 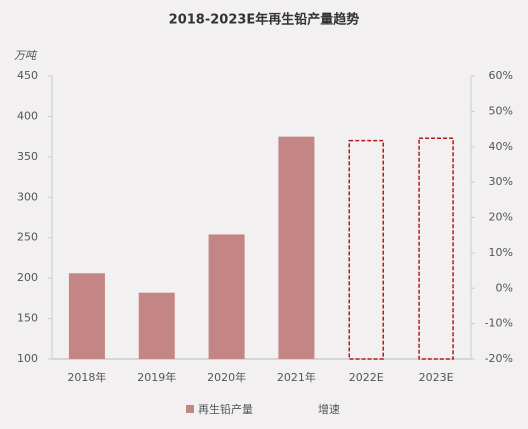 What do you see at coordinates (436, 377) in the screenshot?
I see `x-tick-label: 2023E` at bounding box center [436, 377].